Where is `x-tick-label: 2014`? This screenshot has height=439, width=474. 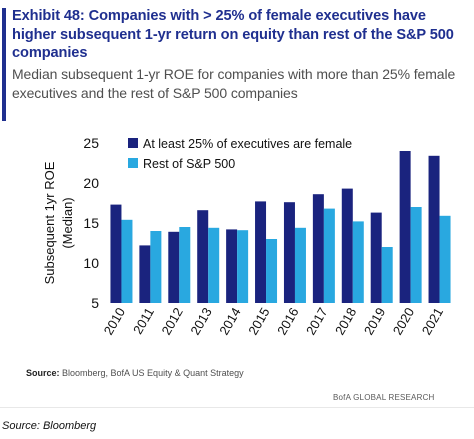
x-tick-label: 2014 is located at coordinates (229, 321).